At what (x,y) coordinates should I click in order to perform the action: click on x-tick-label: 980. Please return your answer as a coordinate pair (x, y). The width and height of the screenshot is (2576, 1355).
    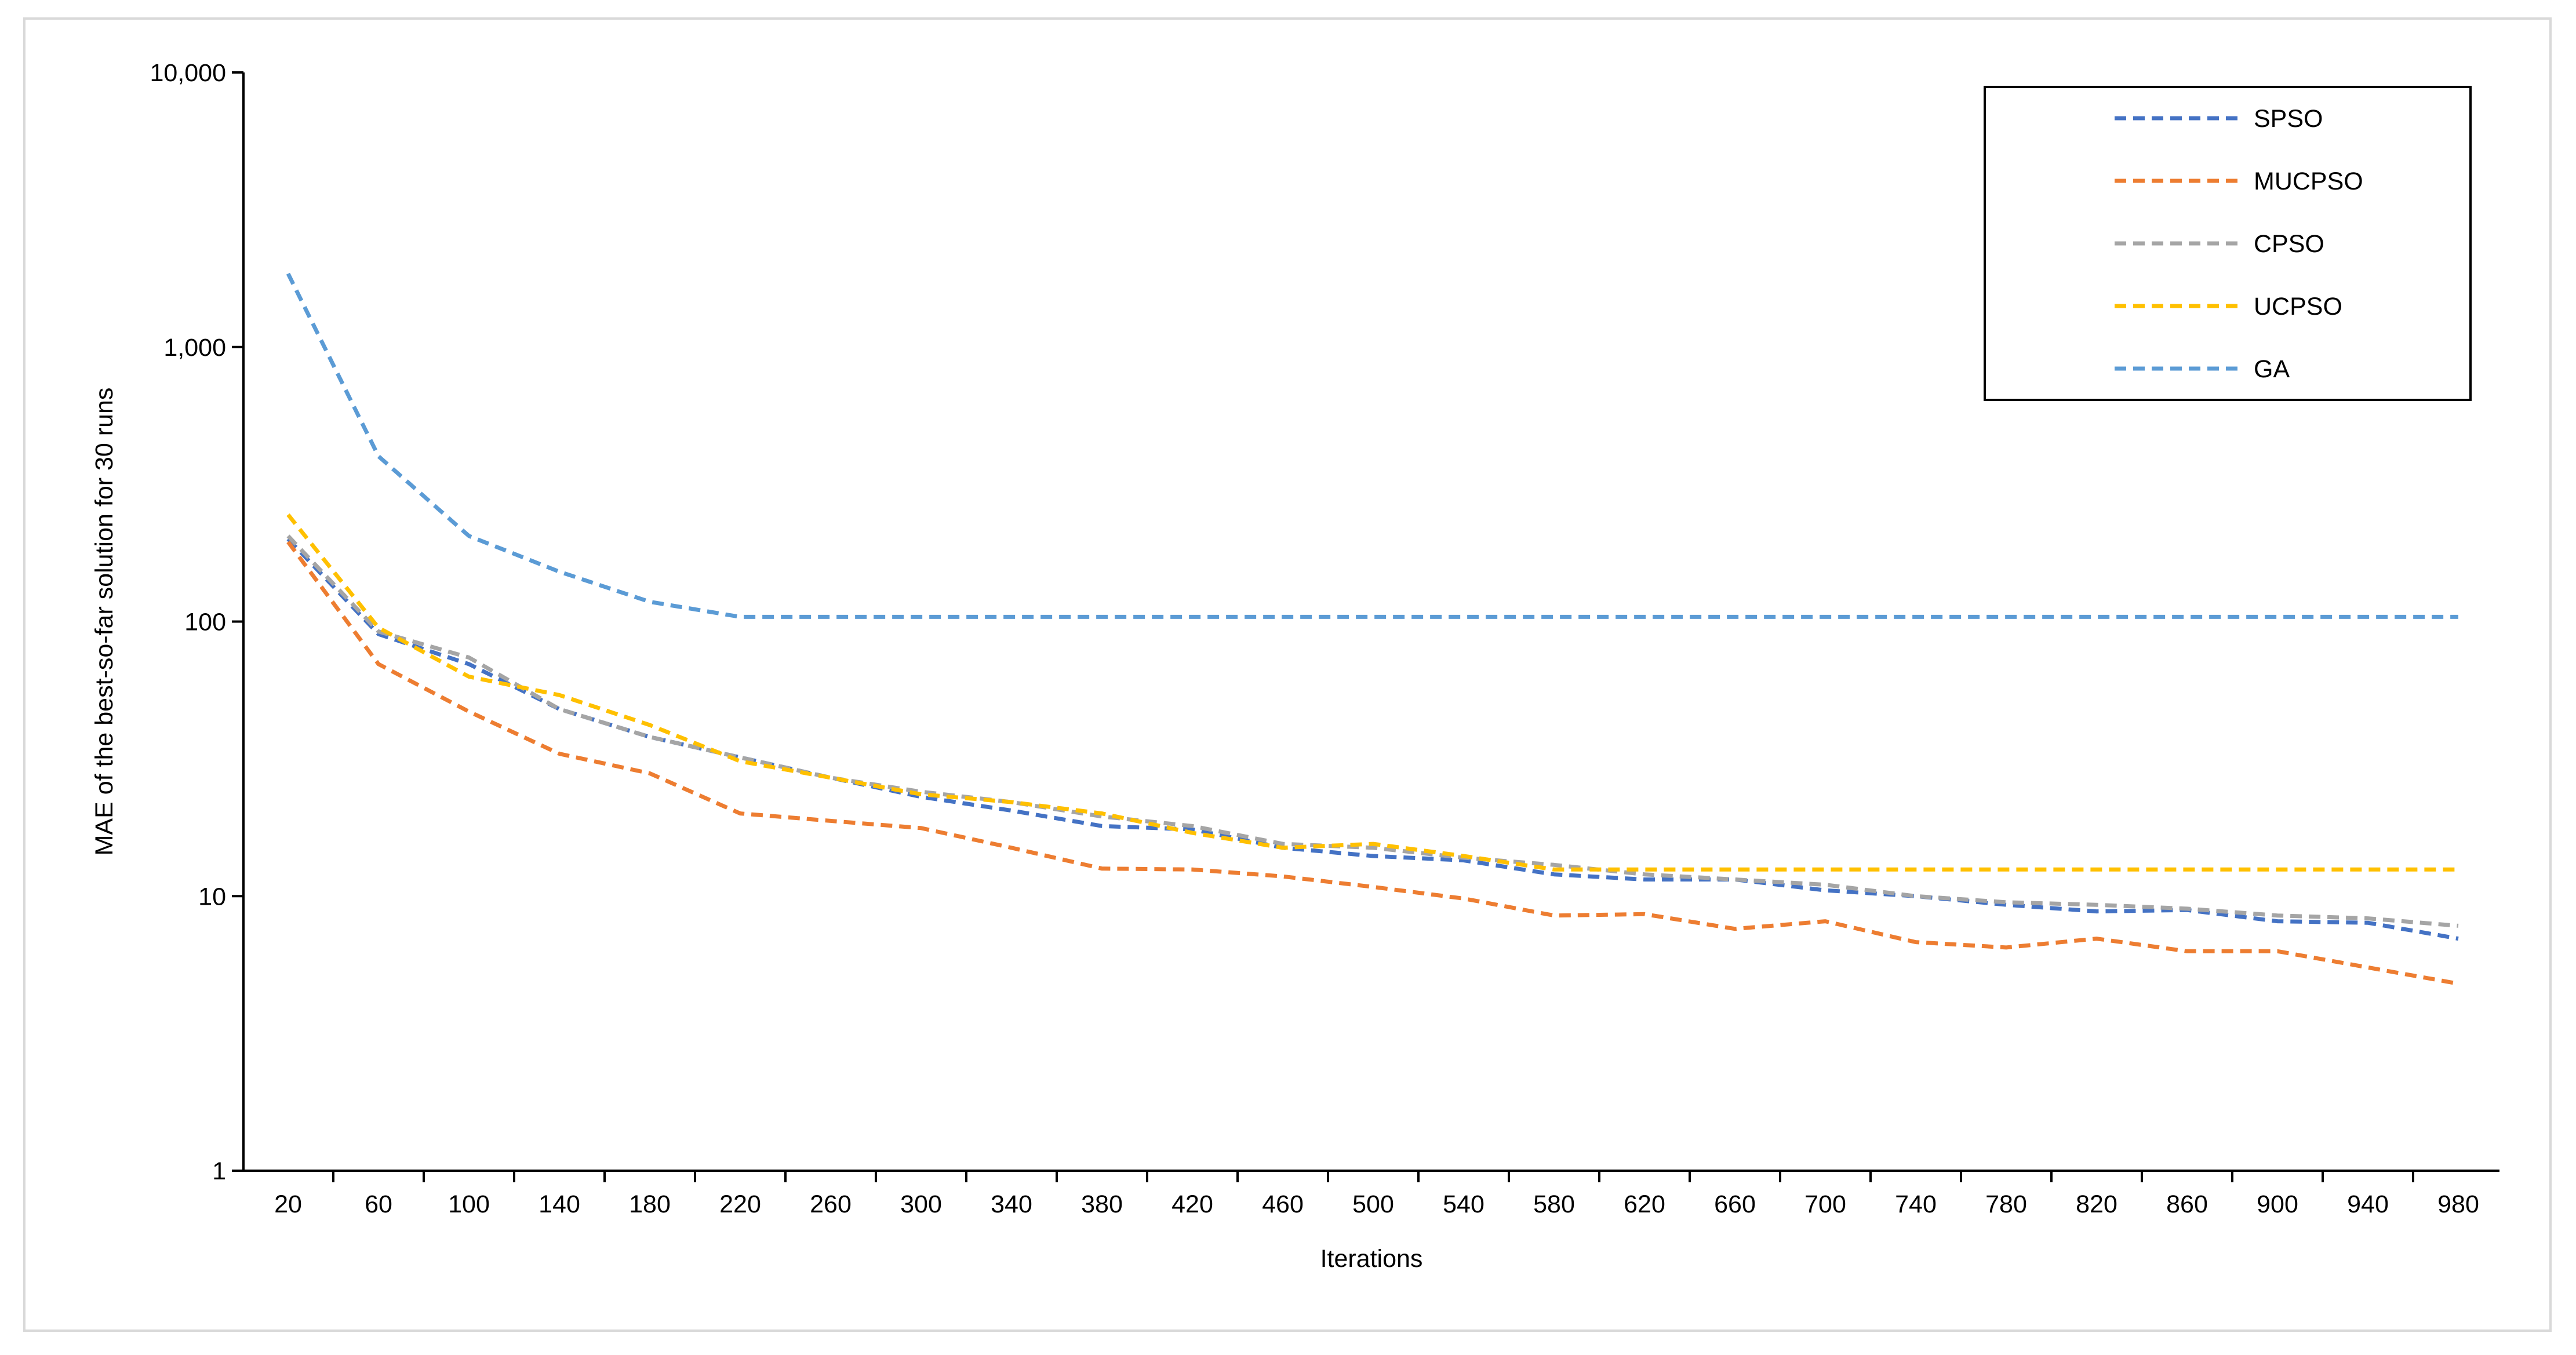
    Looking at the image, I should click on (2458, 1204).